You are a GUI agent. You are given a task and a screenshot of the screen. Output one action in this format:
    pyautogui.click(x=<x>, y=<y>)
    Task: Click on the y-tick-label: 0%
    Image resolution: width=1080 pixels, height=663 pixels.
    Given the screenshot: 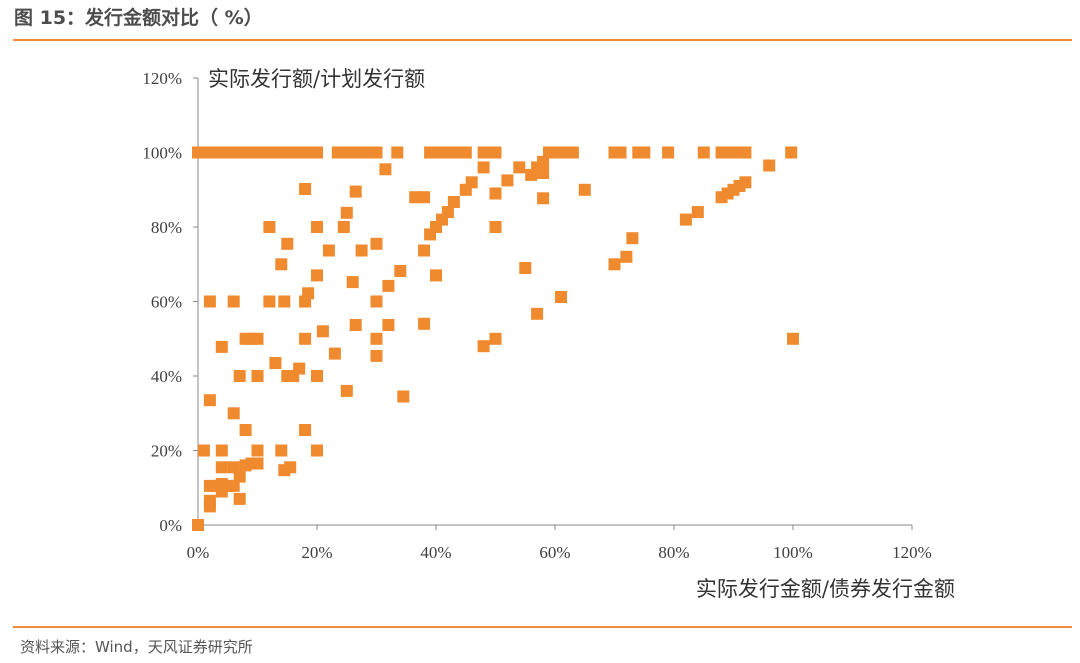 What is the action you would take?
    pyautogui.click(x=170, y=525)
    